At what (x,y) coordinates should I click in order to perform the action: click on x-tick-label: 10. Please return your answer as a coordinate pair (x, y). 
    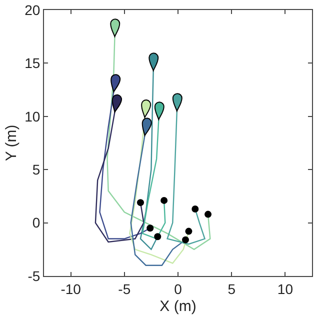
    Looking at the image, I should click on (285, 288).